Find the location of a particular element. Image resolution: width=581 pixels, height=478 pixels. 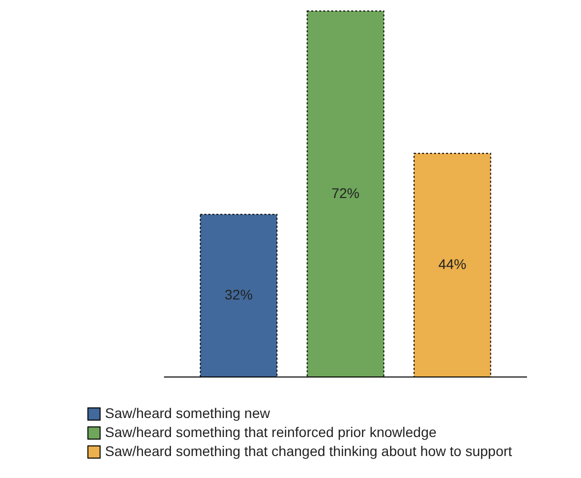

data-label: 72% is located at coordinates (345, 193).